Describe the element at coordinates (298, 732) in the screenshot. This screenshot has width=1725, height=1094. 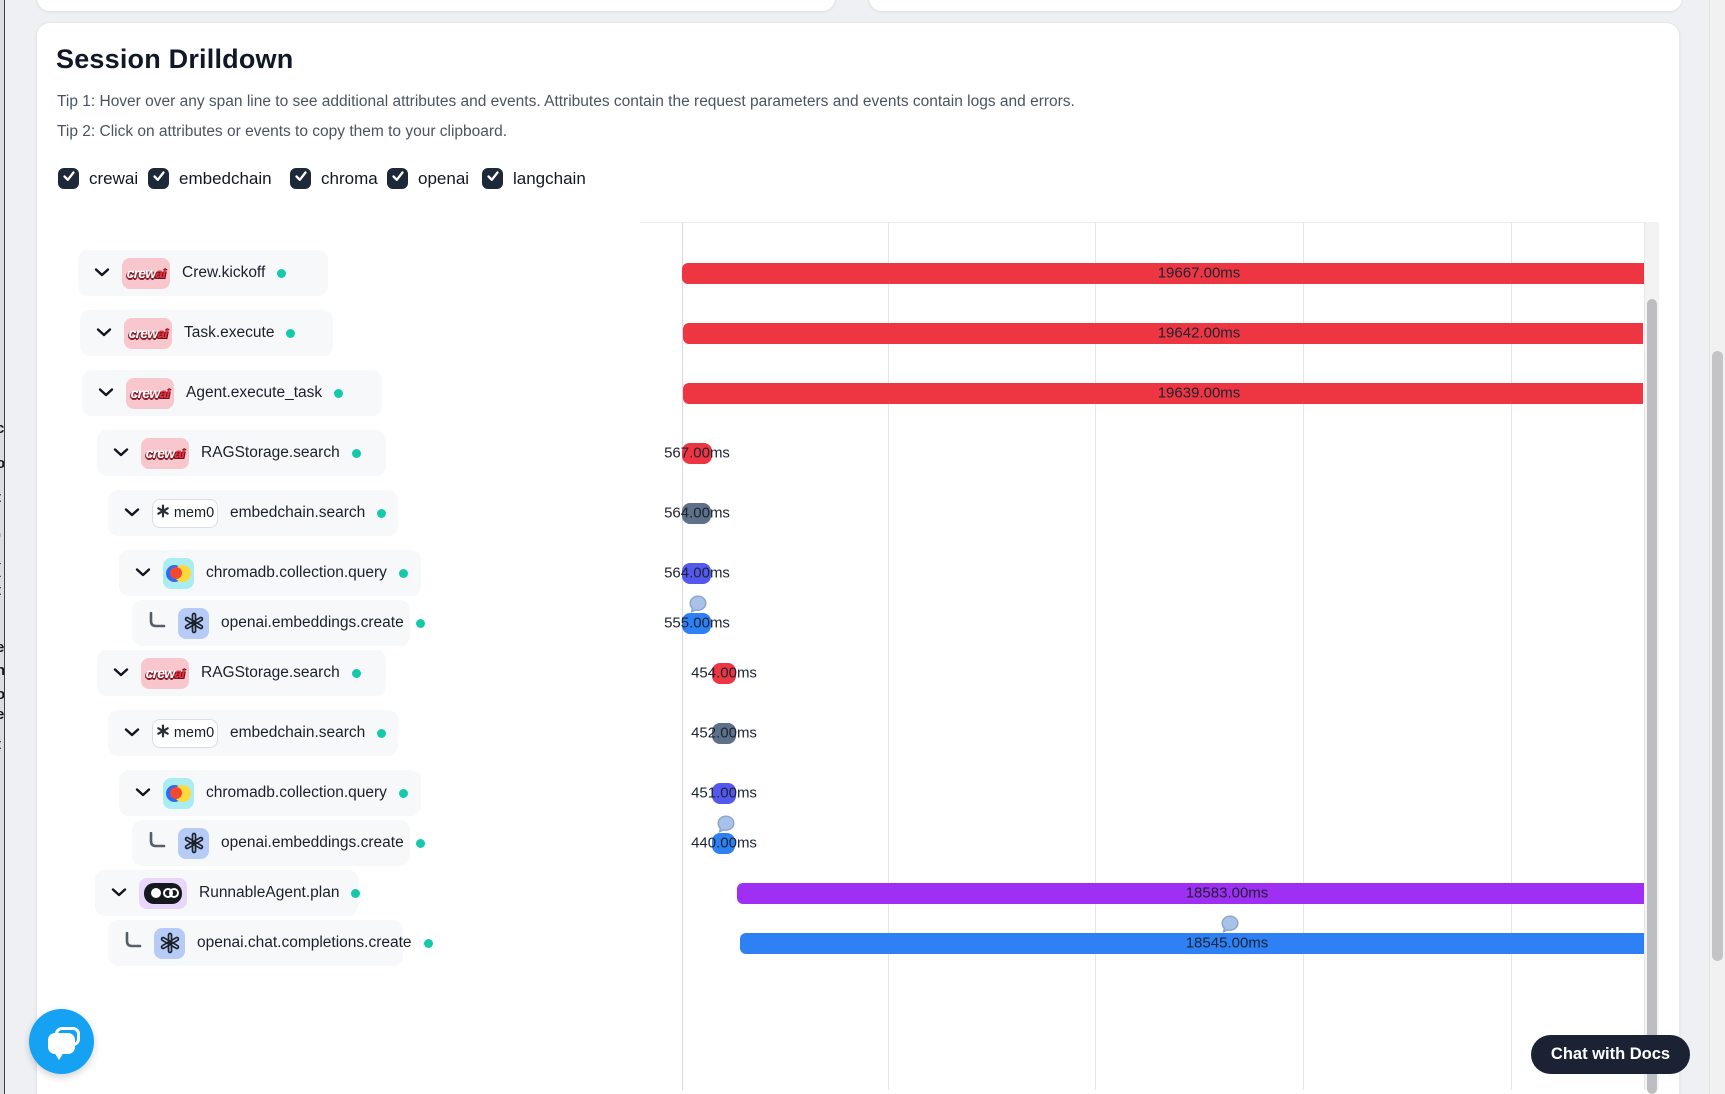
I see `span-name: embedchain.search` at that location.